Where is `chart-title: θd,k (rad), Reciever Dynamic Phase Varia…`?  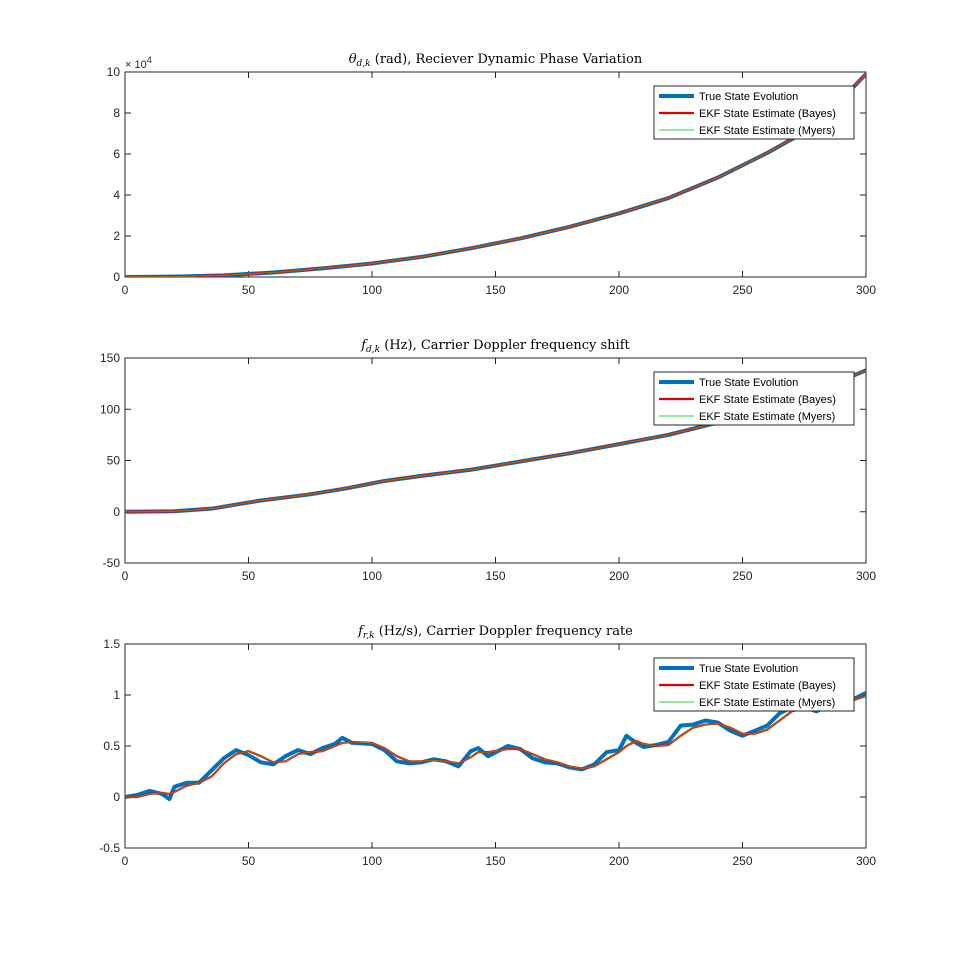 chart-title: θd,k (rad), Reciever Dynamic Phase Varia… is located at coordinates (496, 60).